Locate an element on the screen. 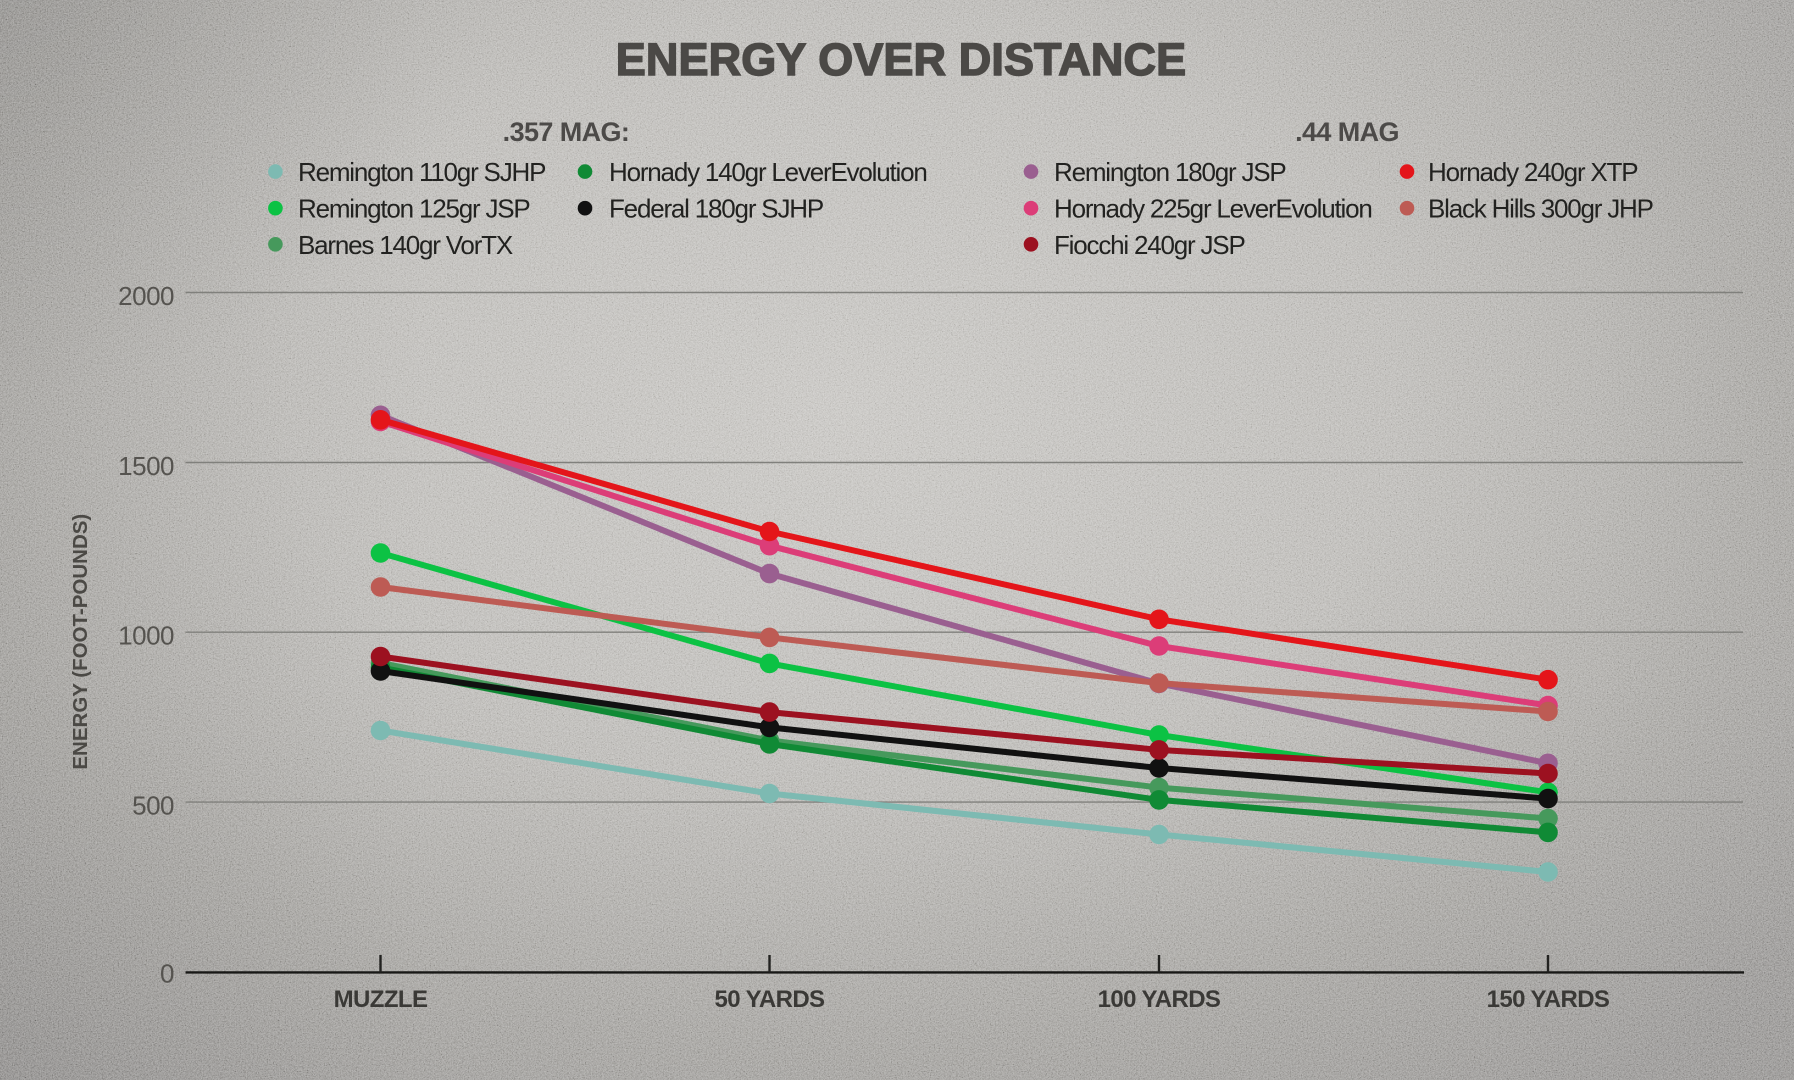 This screenshot has width=1794, height=1080. svg-text: 100 YARDS is located at coordinates (1159, 999).